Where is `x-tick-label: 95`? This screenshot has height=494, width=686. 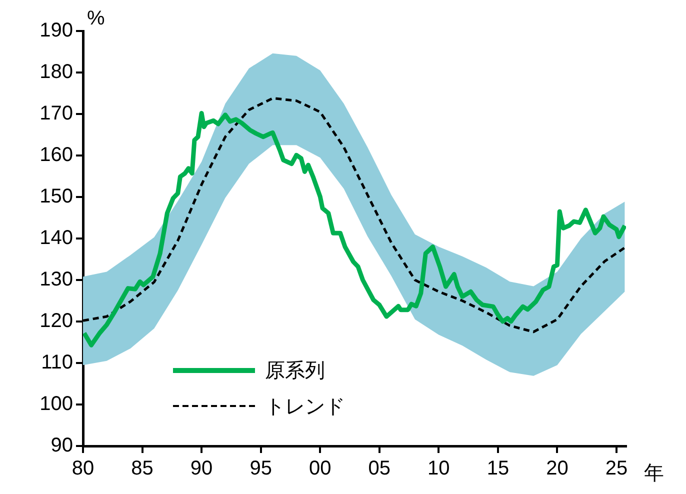
x-tick-label: 95 is located at coordinates (261, 469).